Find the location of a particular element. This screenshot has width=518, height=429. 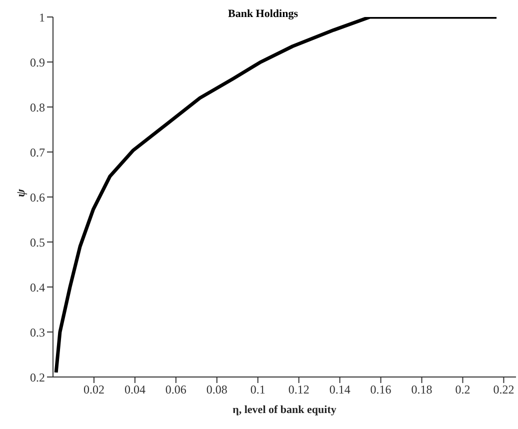

y-tick-label: 0.6 is located at coordinates (37, 197).